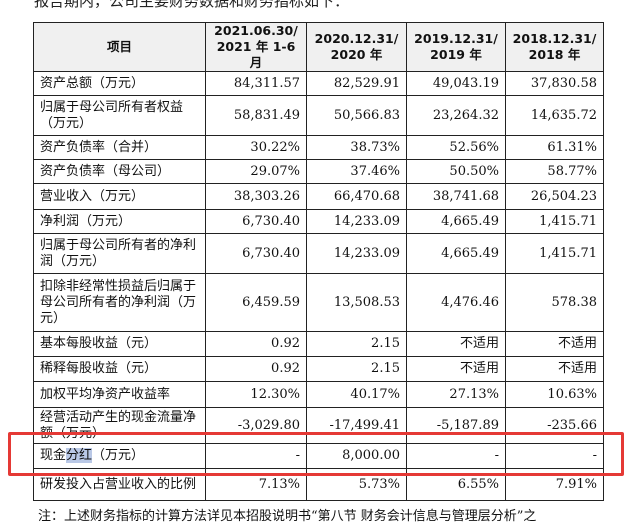 Image resolution: width=627 pixels, height=527 pixels. I want to click on row-value: 6,459.59, so click(256, 302).